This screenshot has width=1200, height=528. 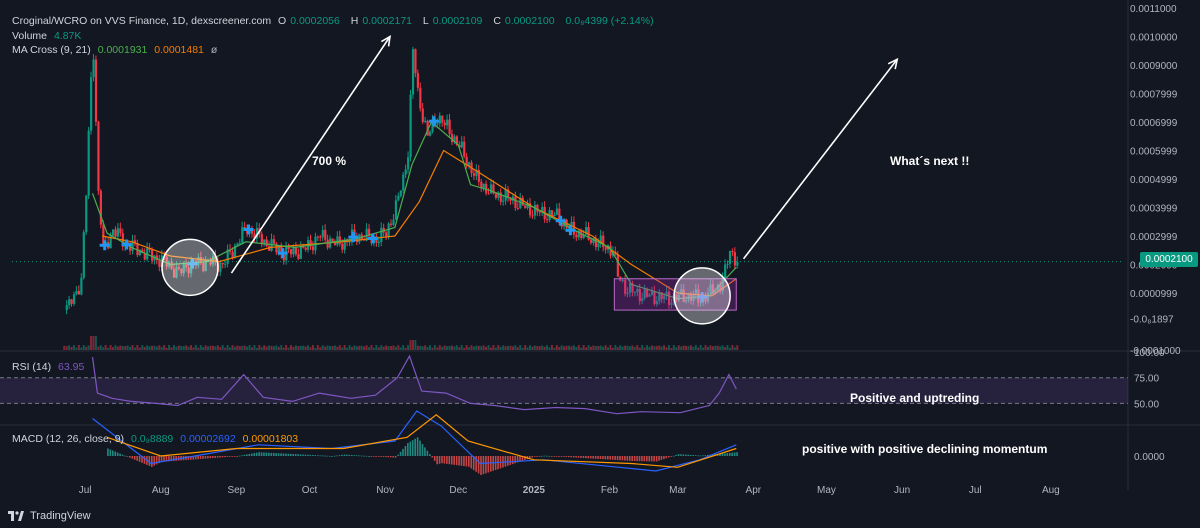 What do you see at coordinates (1154, 38) in the screenshot?
I see `y-tick-label: 0.0010000` at bounding box center [1154, 38].